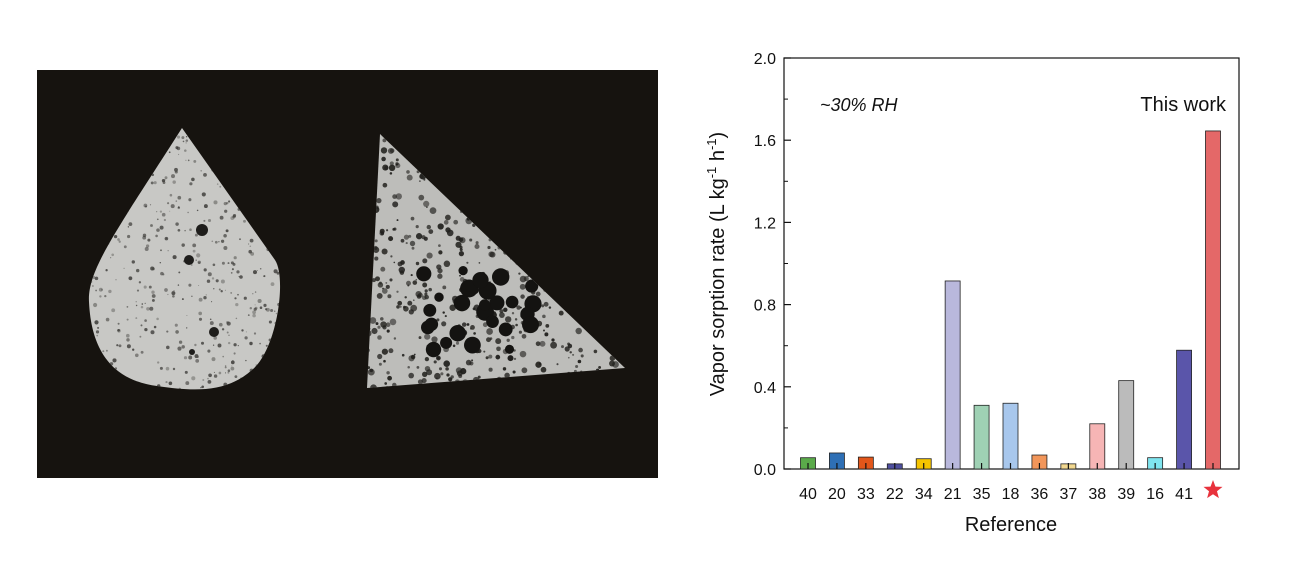 This screenshot has width=1294, height=569. I want to click on x-tick-label: 37, so click(1068, 494).